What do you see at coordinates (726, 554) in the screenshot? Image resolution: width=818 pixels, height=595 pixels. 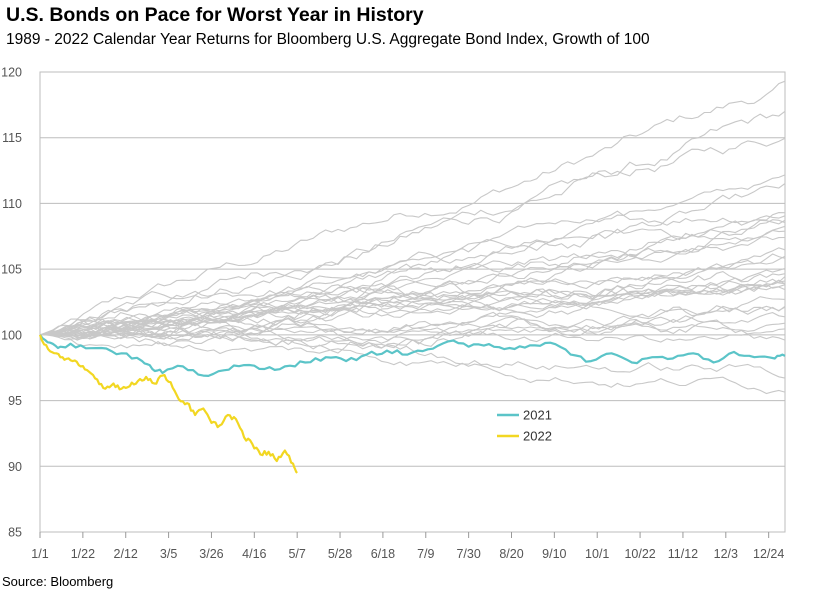 I see `x-tick-label: 12/3` at bounding box center [726, 554].